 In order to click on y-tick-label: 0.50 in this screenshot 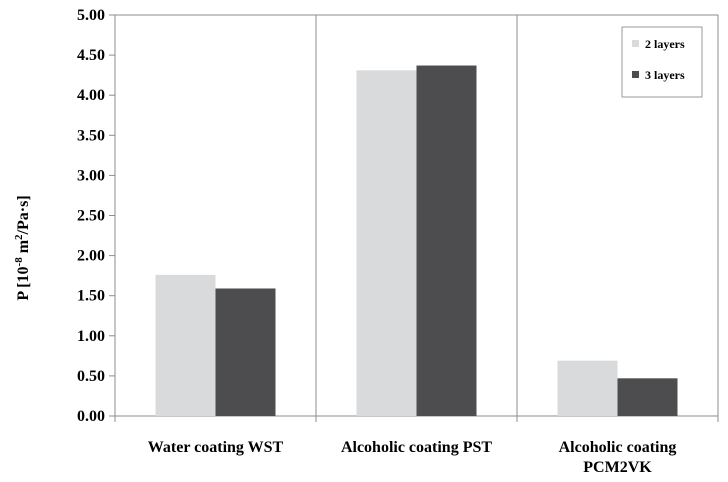, I will do `click(91, 376)`.